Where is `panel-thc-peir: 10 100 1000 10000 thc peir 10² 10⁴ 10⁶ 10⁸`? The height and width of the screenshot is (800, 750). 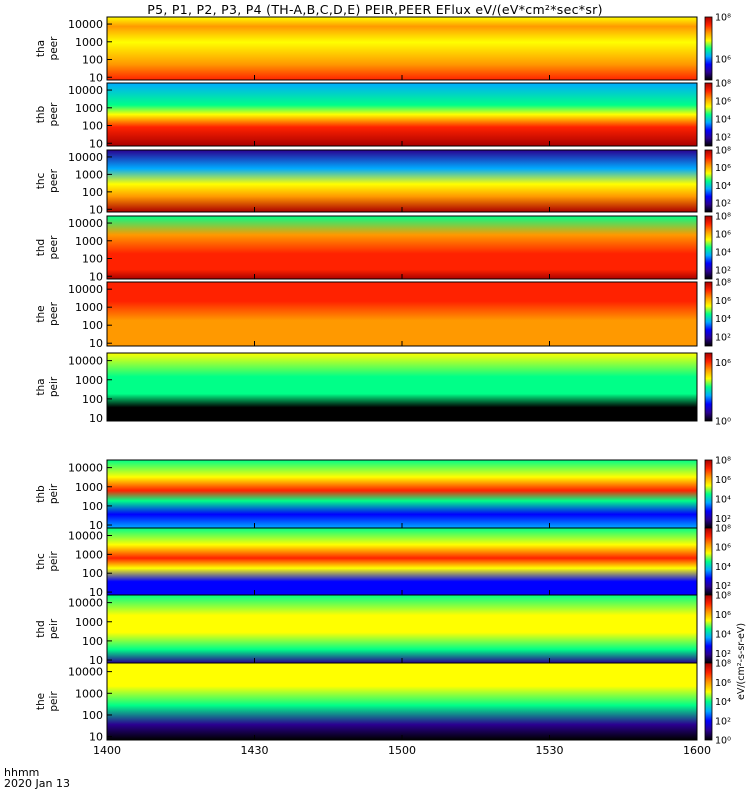 panel-thc-peir: 10 100 1000 10000 thc peir 10² 10⁴ 10⁶ 10⁸ is located at coordinates (383, 562).